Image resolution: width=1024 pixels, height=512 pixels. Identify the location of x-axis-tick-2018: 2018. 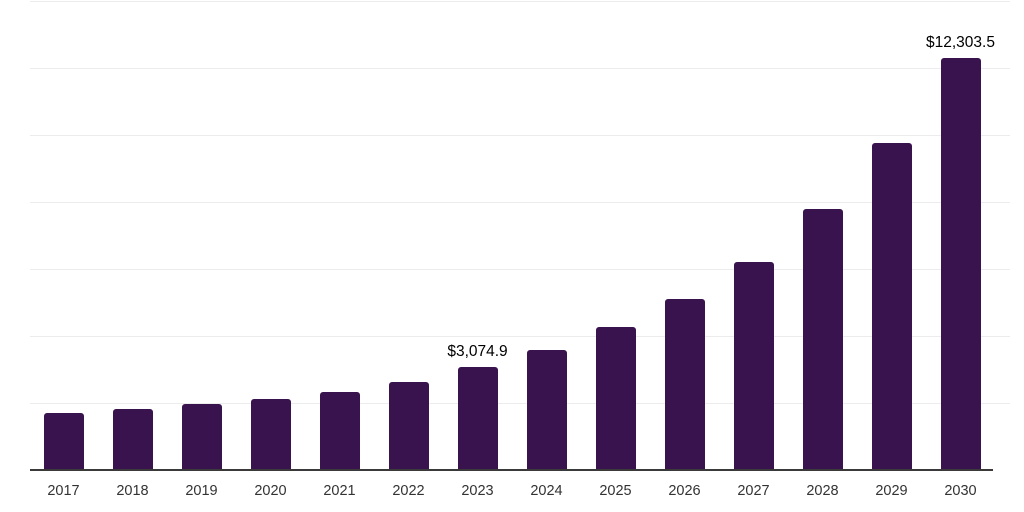
(132, 491).